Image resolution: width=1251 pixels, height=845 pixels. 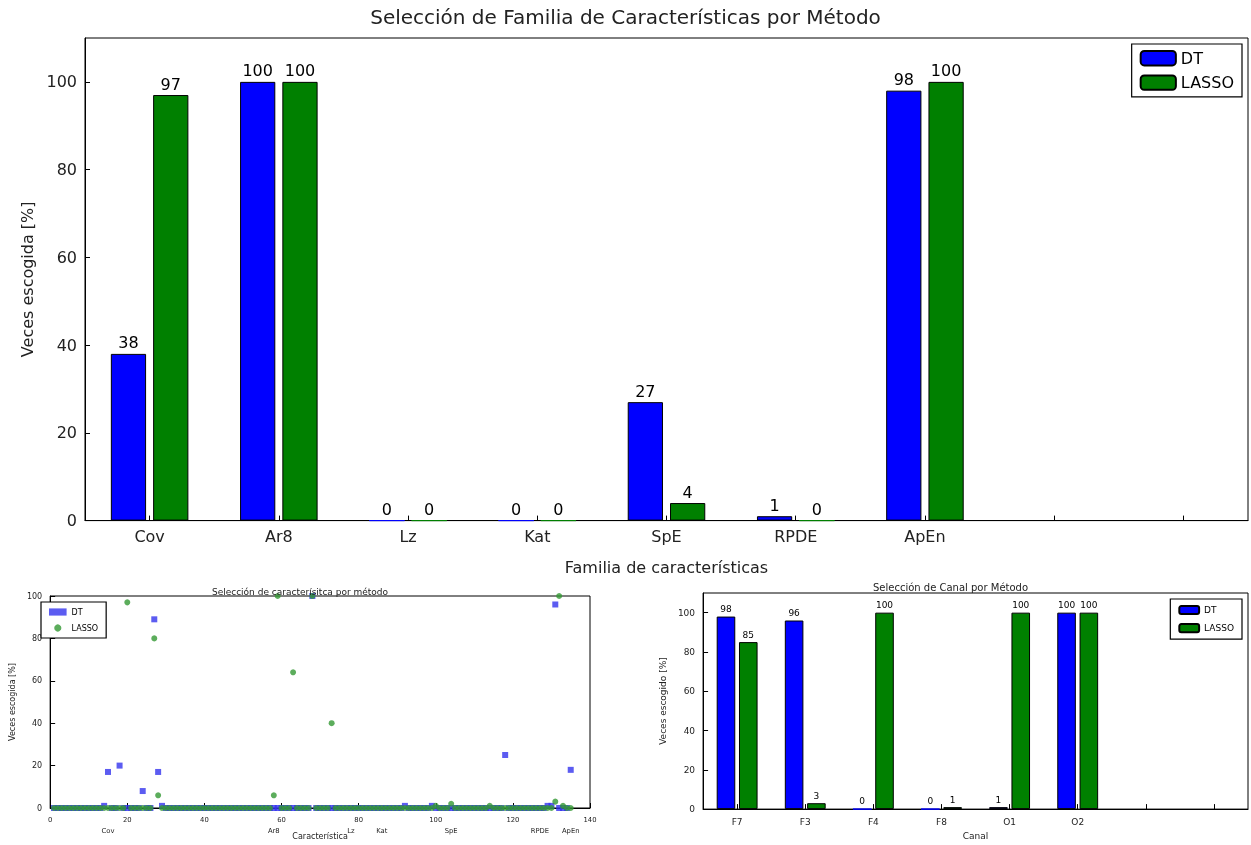 What do you see at coordinates (128, 343) in the screenshot?
I see `data-label: 38` at bounding box center [128, 343].